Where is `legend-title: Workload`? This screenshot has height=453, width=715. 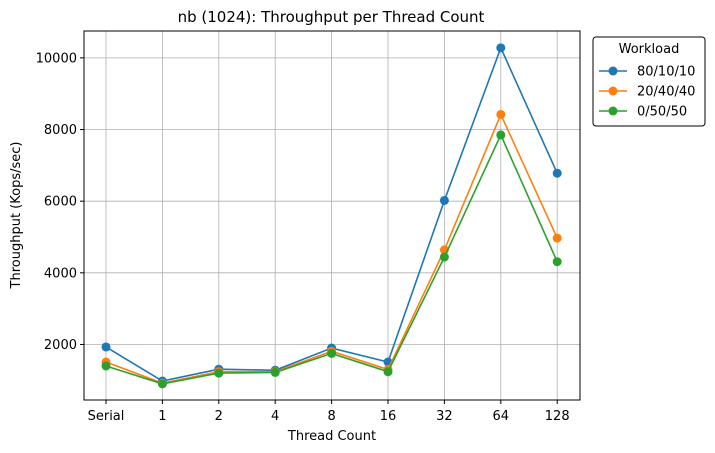
legend-title: Workload is located at coordinates (649, 49).